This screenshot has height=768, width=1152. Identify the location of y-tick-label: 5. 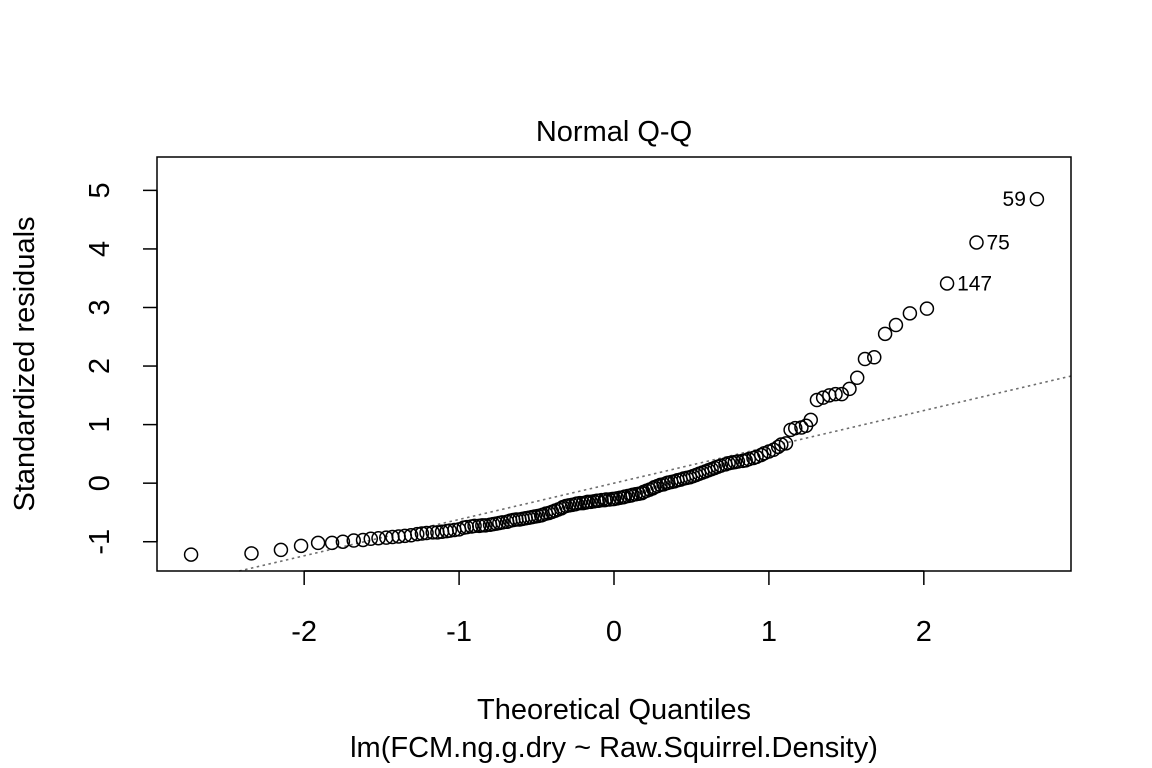
(100, 190).